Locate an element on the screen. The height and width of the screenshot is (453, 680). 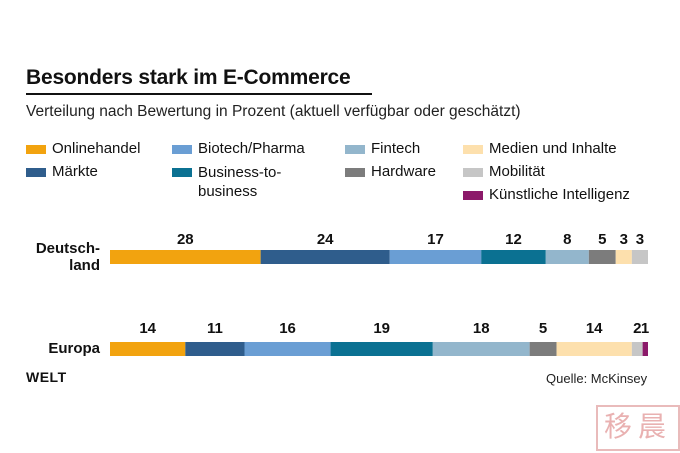
data-label-europa-mobilität: 2 is located at coordinates (637, 328).